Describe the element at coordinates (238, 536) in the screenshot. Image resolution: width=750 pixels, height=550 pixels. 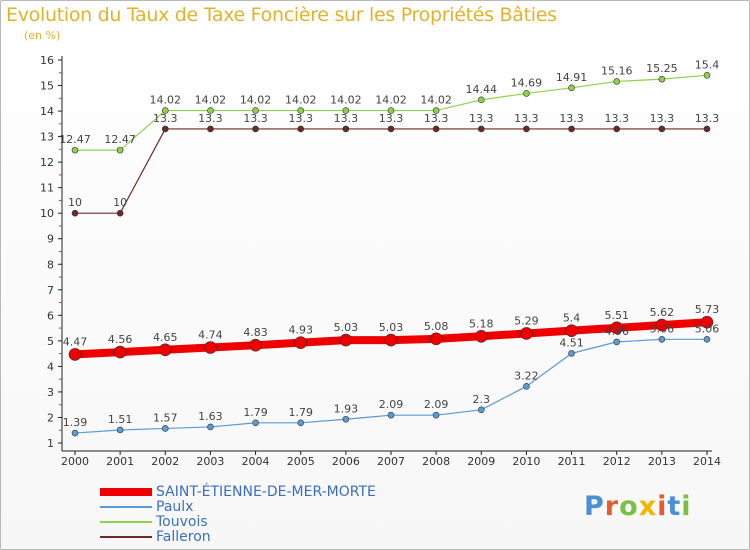
I see `legend-item: Falleron` at that location.